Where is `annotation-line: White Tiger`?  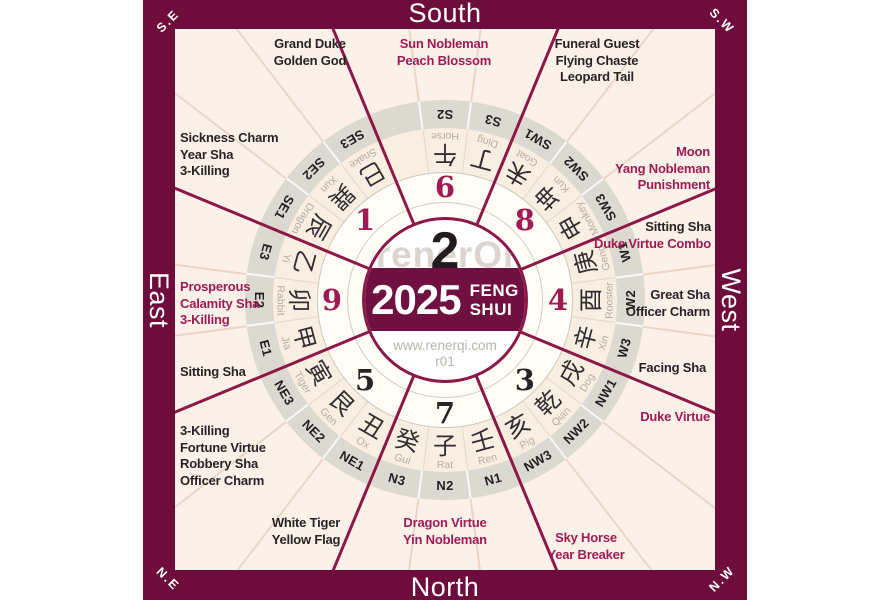
annotation-line: White Tiger is located at coordinates (306, 522).